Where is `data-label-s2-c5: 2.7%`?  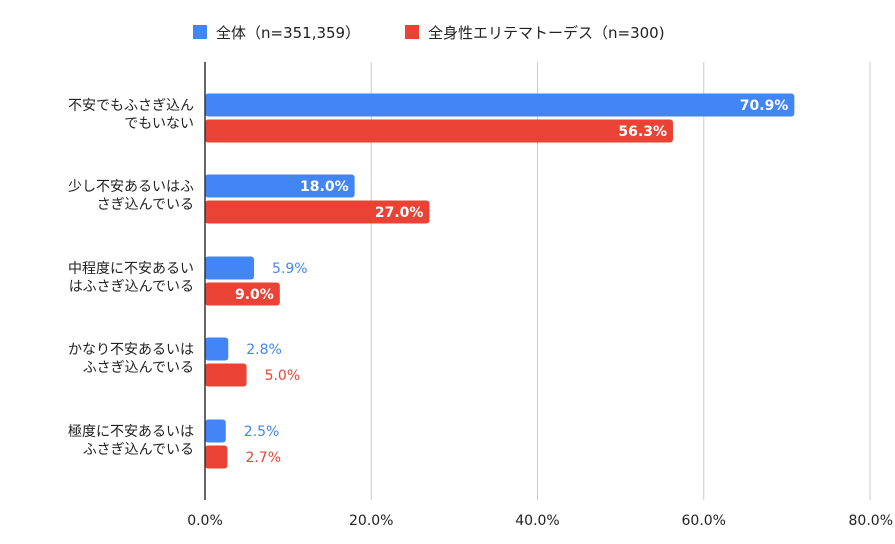 data-label-s2-c5: 2.7% is located at coordinates (263, 458).